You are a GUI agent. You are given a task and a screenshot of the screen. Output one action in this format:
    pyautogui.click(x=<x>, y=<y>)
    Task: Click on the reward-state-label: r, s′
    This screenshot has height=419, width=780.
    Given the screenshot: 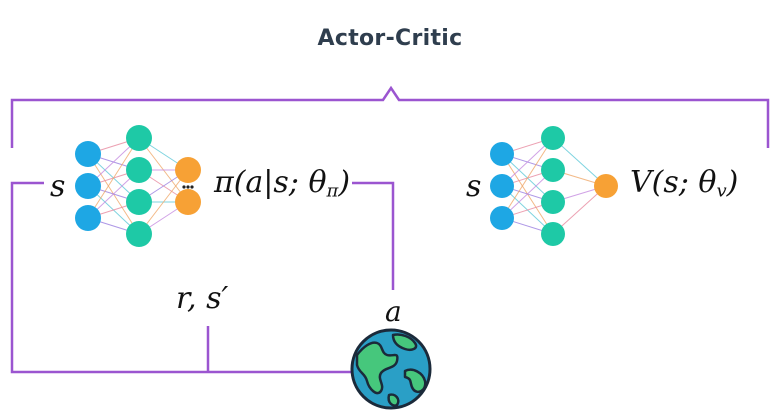 What is the action you would take?
    pyautogui.click(x=202, y=298)
    